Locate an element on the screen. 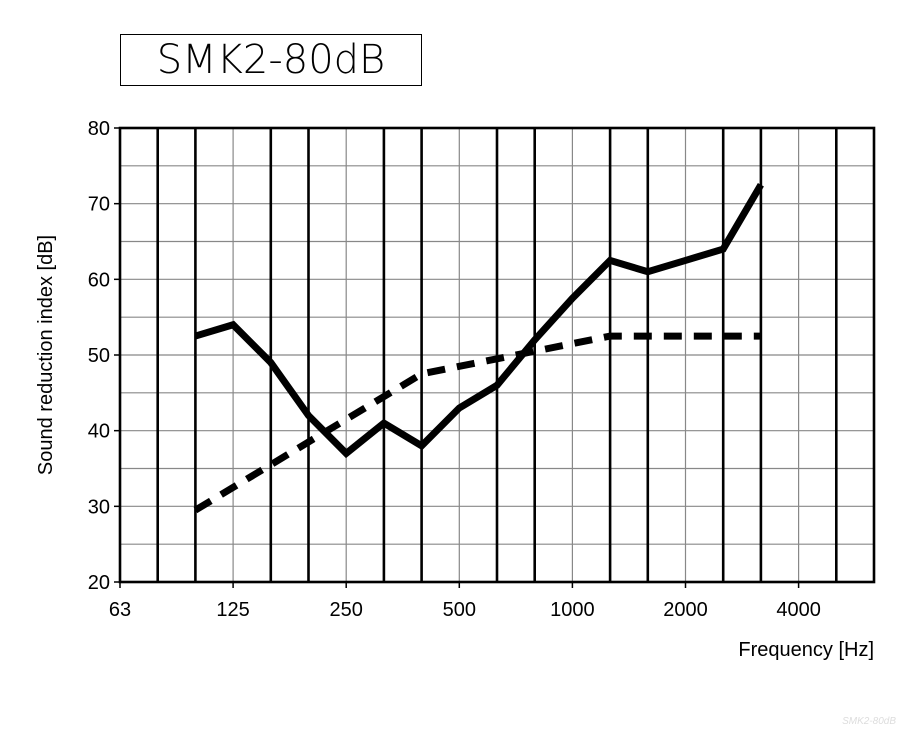 This screenshot has height=739, width=908. x-tick-label: 63 is located at coordinates (120, 610).